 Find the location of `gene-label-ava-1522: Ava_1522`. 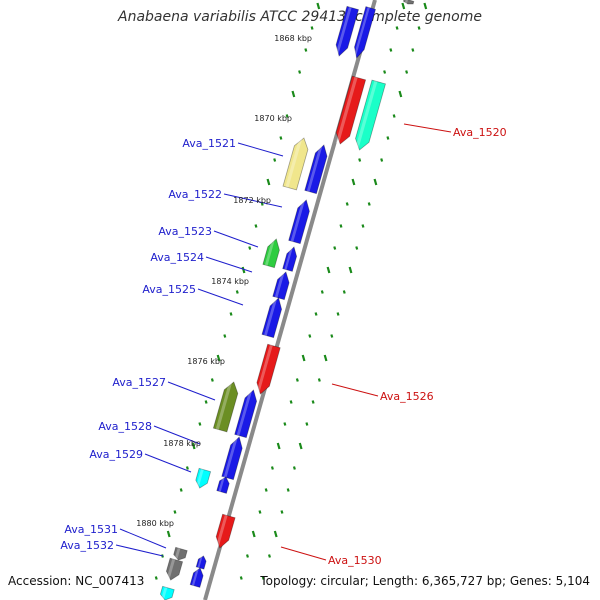

gene-label-ava-1522: Ava_1522 is located at coordinates (195, 194).